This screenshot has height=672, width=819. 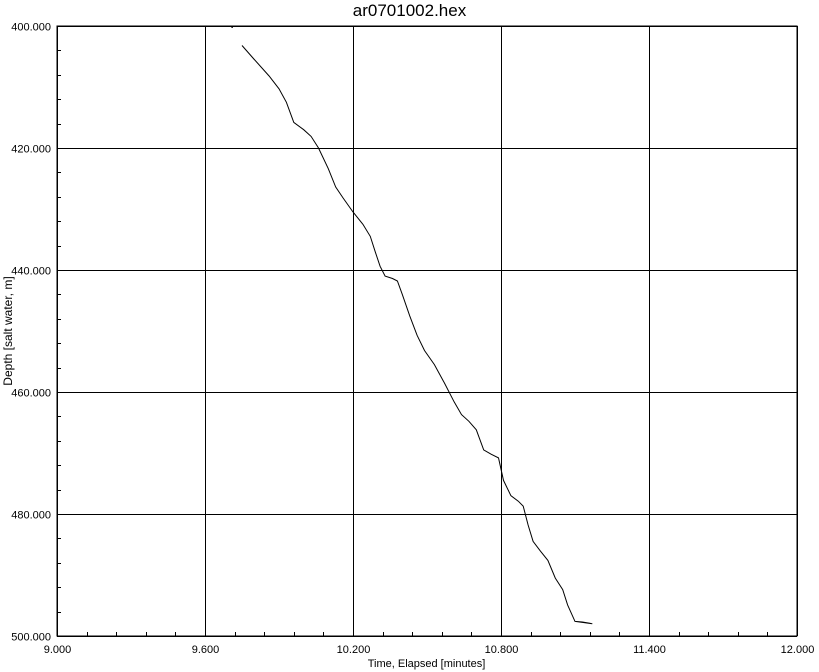 I want to click on x-tick-label: 9.000, so click(x=58, y=650).